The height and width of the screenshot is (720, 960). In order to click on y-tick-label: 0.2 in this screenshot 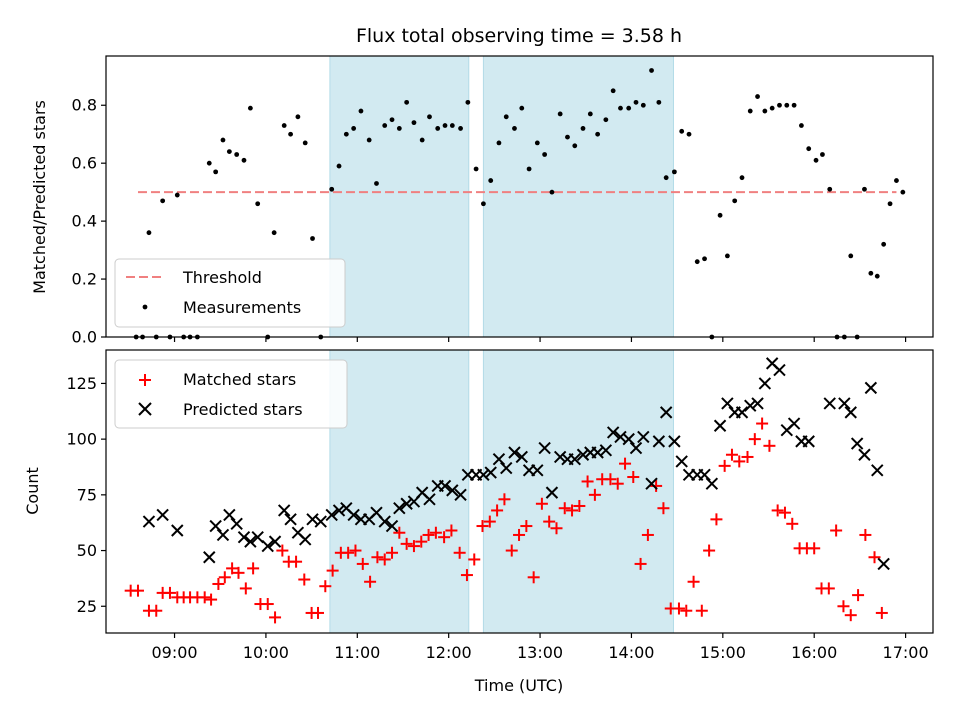, I will do `click(84, 279)`.